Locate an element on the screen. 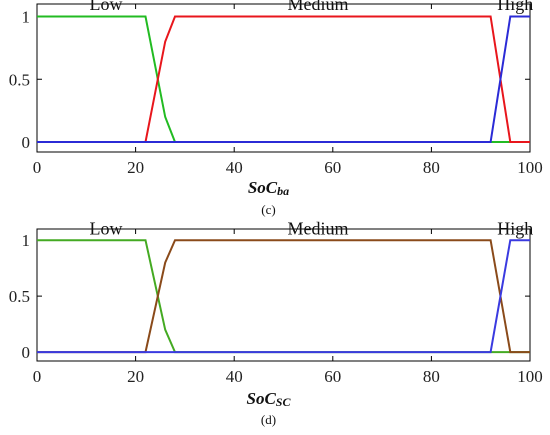  panel-caption: (c) is located at coordinates (268, 209).